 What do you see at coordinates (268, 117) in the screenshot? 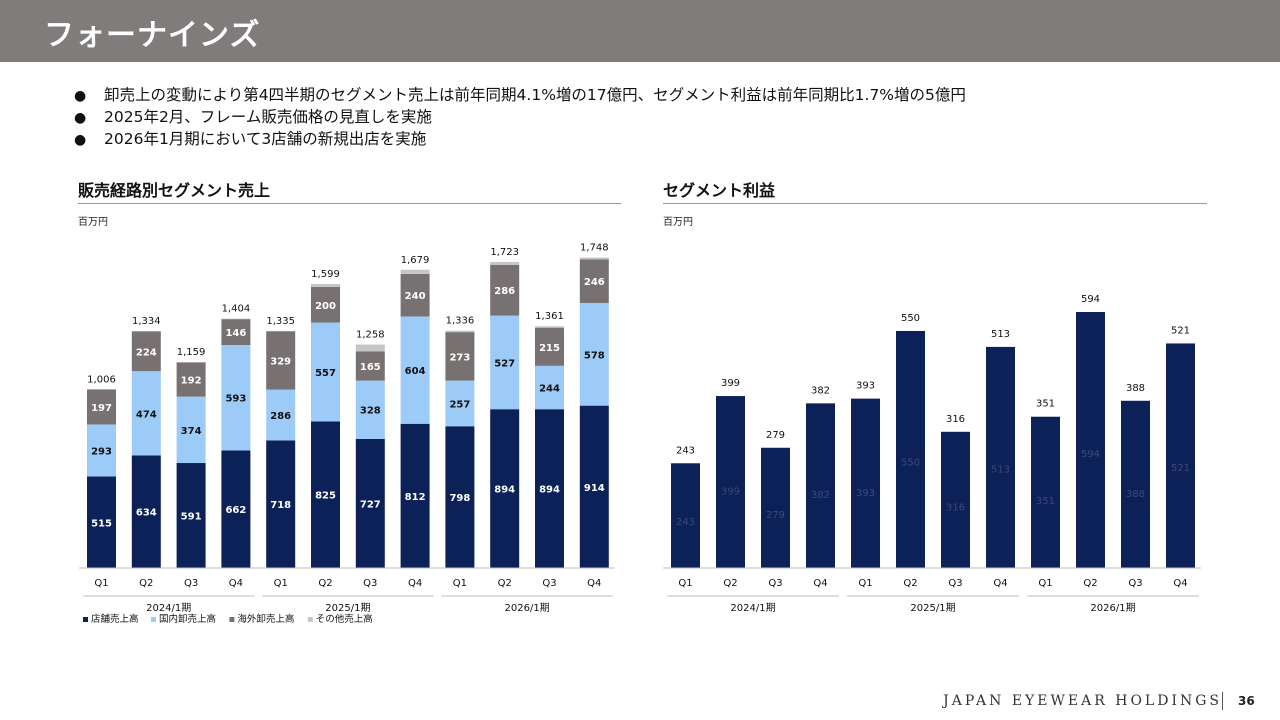
I see `bullet-text: 2025年2月、フレーム販売価格の見直しを実施` at bounding box center [268, 117].